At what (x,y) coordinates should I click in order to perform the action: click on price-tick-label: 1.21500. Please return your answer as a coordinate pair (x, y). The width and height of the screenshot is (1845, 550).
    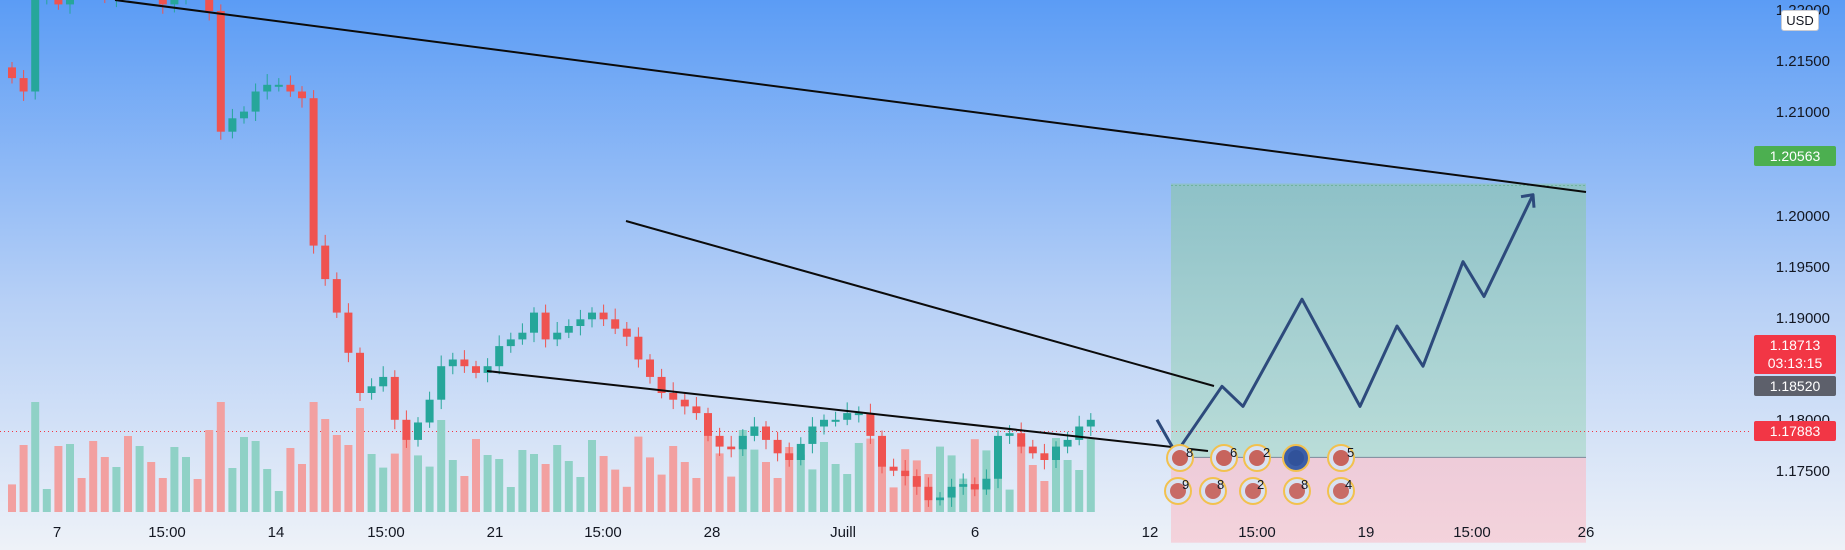
    Looking at the image, I should click on (1803, 61).